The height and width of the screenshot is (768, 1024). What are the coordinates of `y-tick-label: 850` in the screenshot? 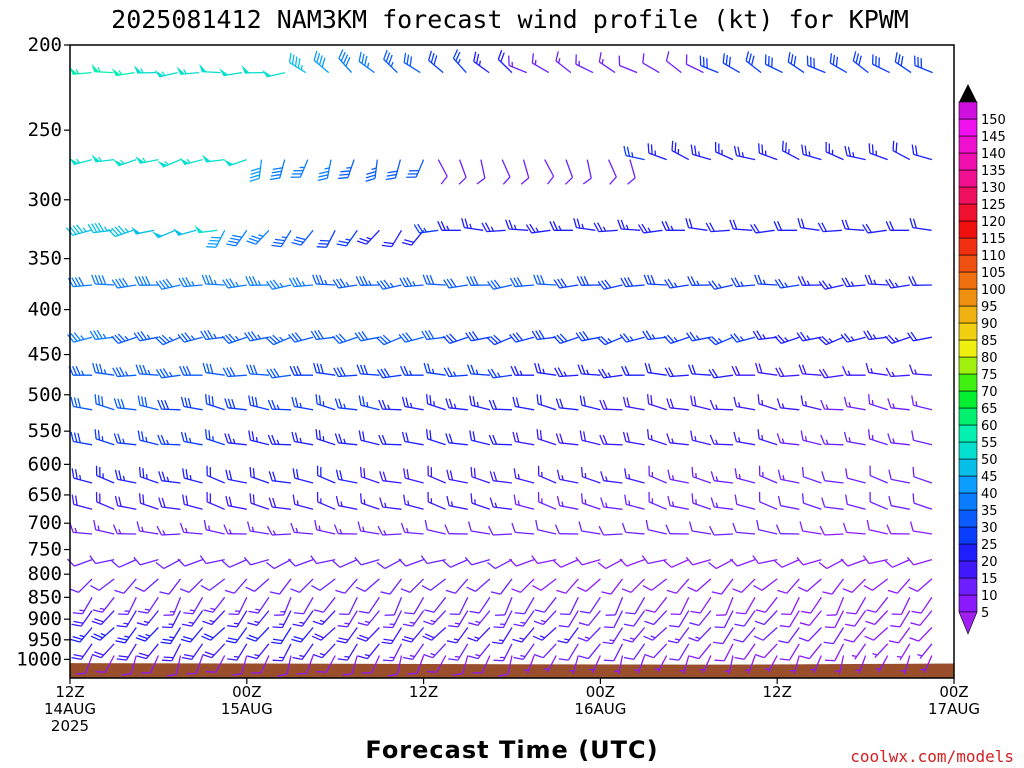 It's located at (45, 597).